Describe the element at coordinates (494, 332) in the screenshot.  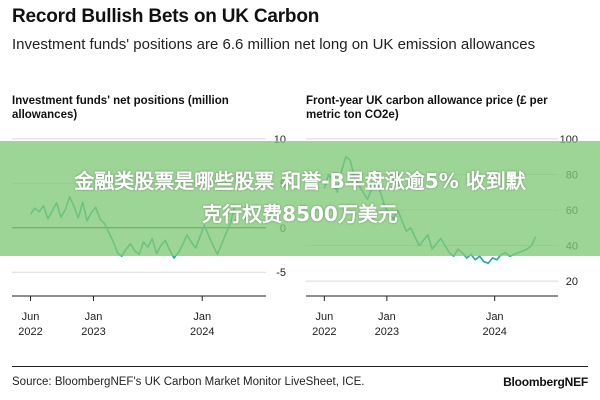
I see `right-x-tick-year-2: 2024` at that location.